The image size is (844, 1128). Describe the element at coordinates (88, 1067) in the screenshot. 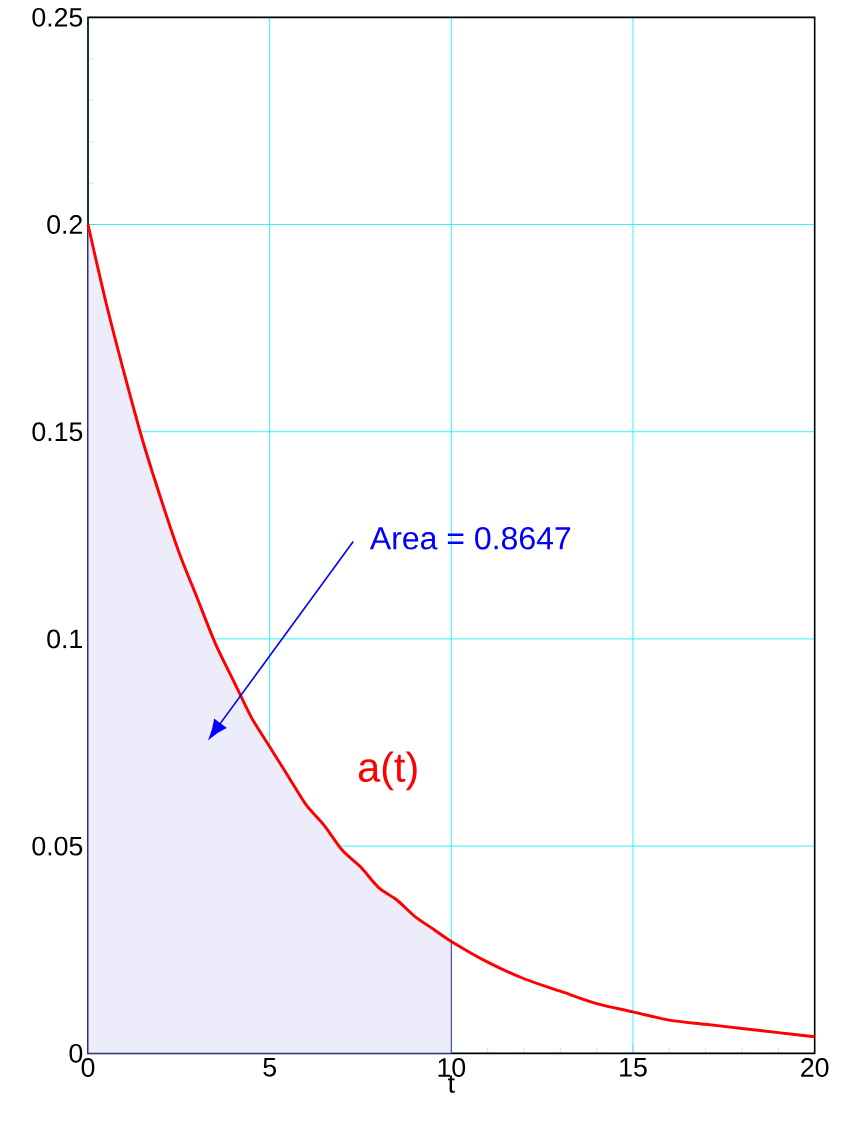

I see `x-tick-label: 0` at that location.